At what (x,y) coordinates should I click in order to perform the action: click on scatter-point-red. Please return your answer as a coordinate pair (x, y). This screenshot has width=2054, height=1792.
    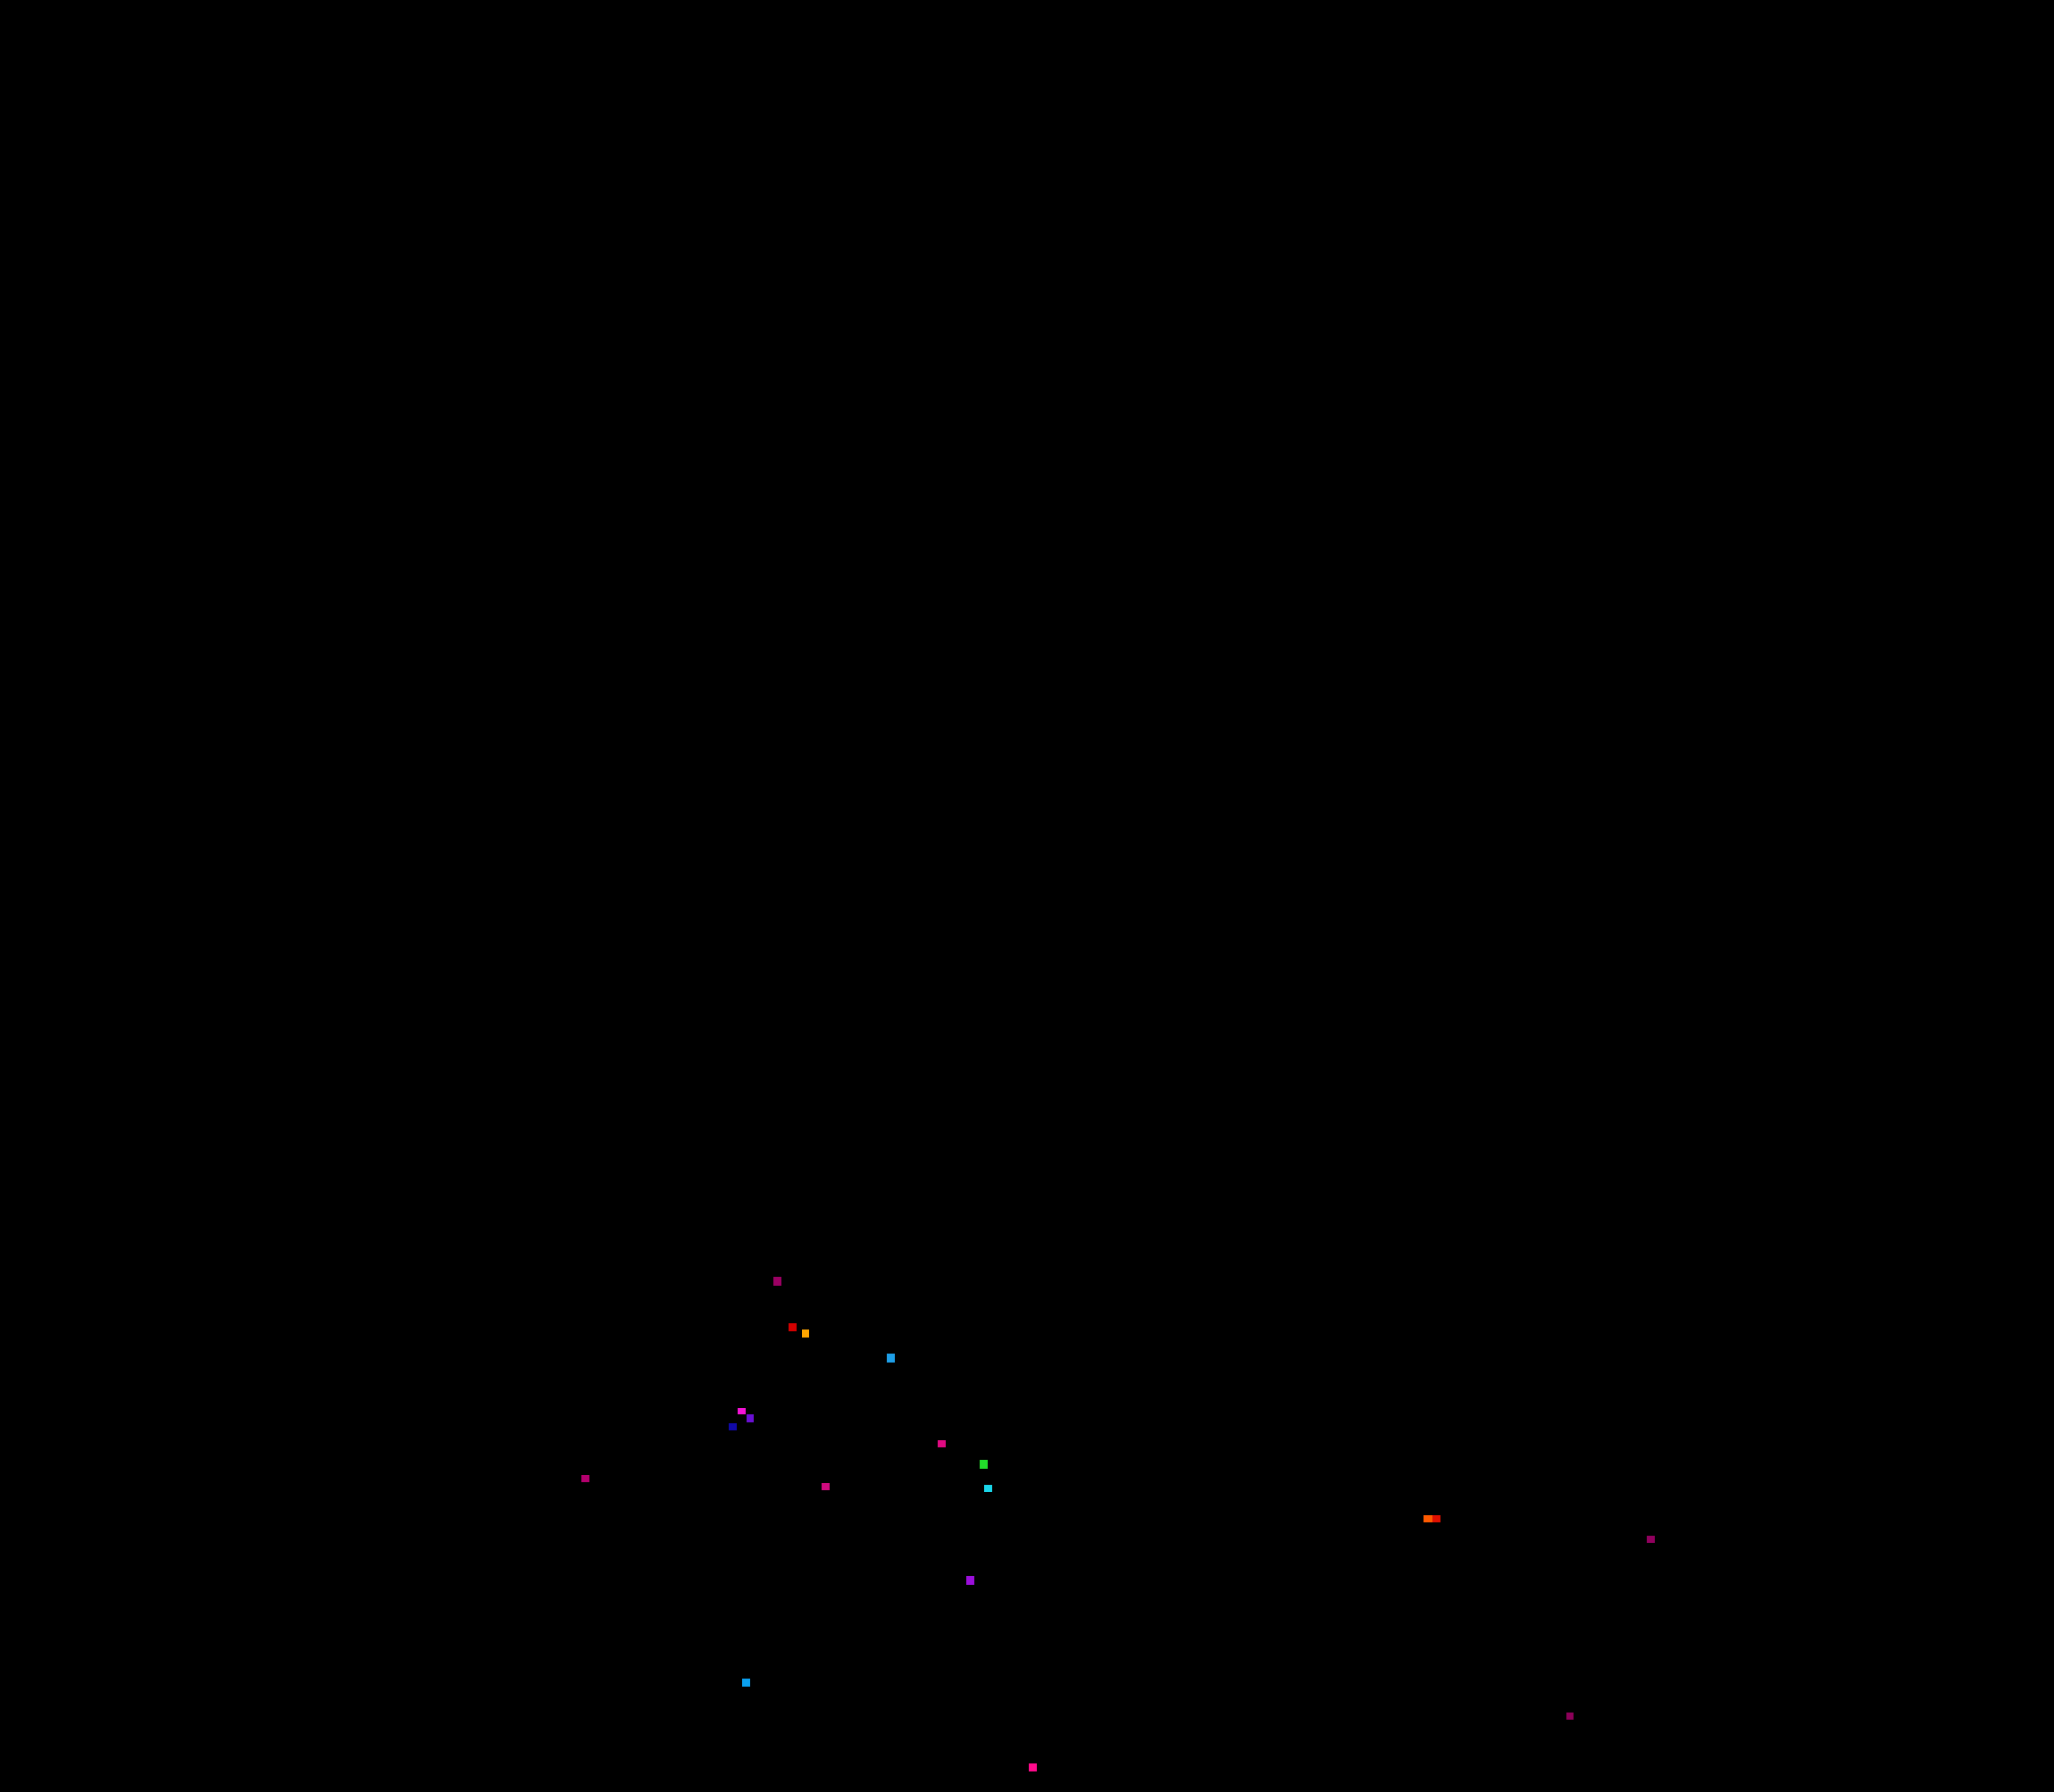
    Looking at the image, I should click on (793, 1327).